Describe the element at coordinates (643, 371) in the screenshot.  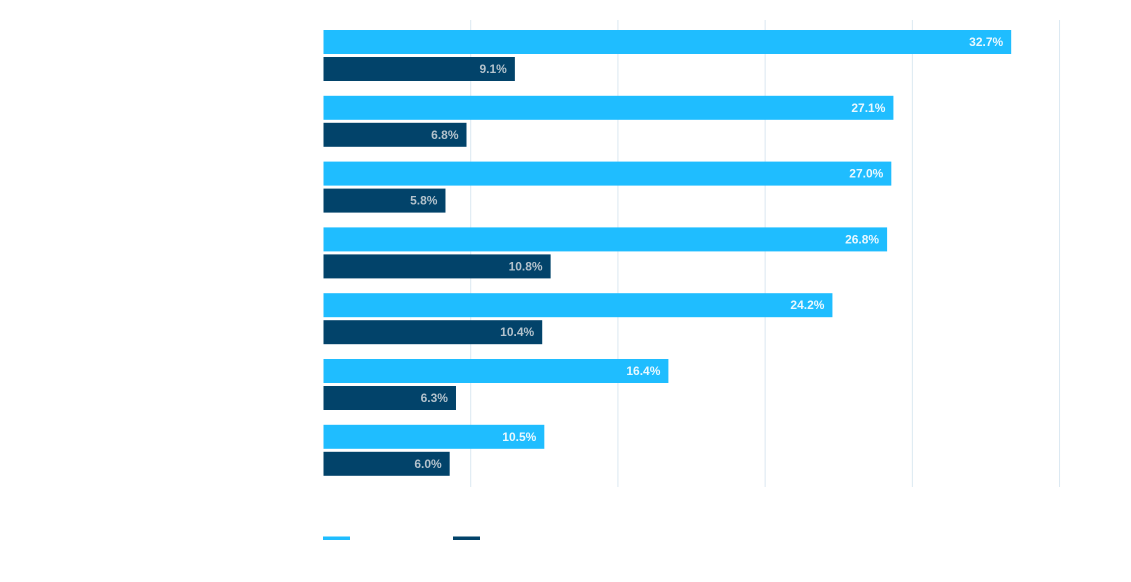
I see `bar-value-label: 16.4%` at that location.